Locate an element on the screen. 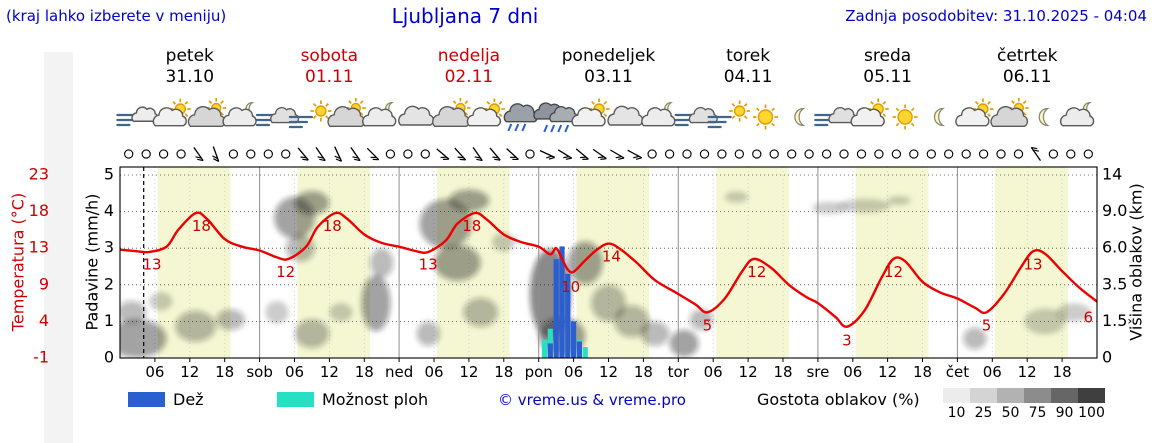  day-name: sobota is located at coordinates (329, 56).